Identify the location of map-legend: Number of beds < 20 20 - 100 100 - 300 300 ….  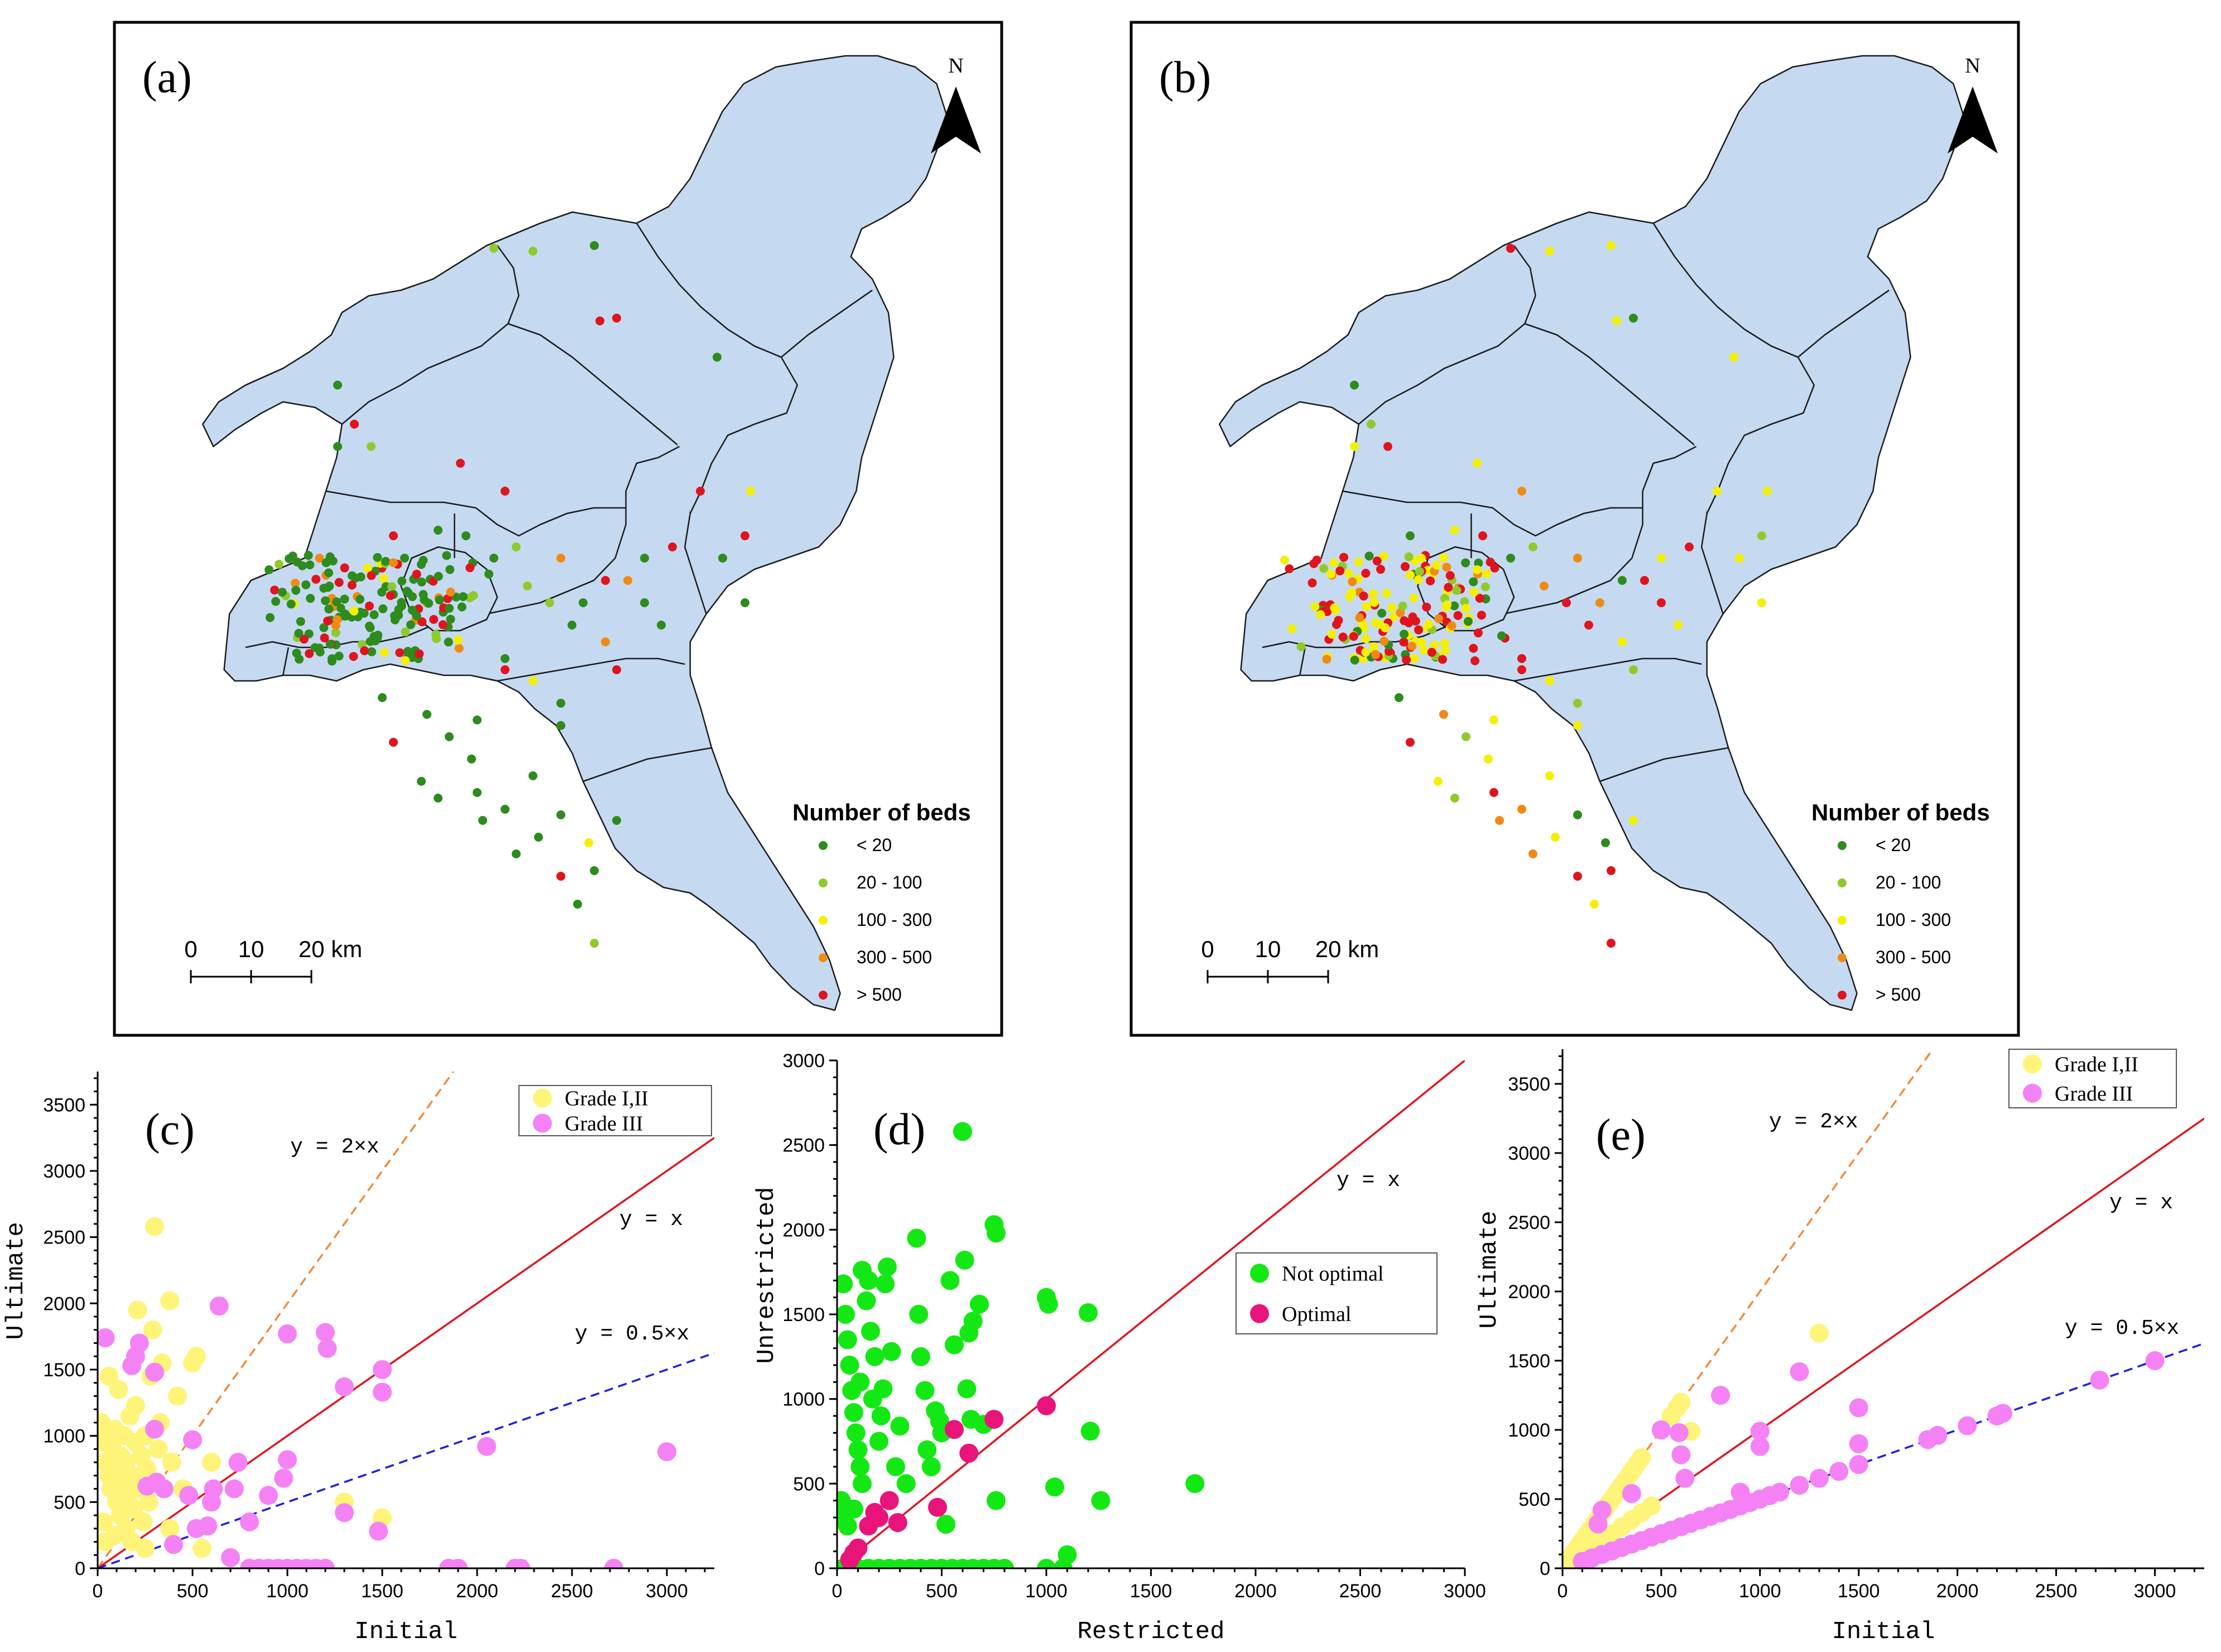
(1901, 902).